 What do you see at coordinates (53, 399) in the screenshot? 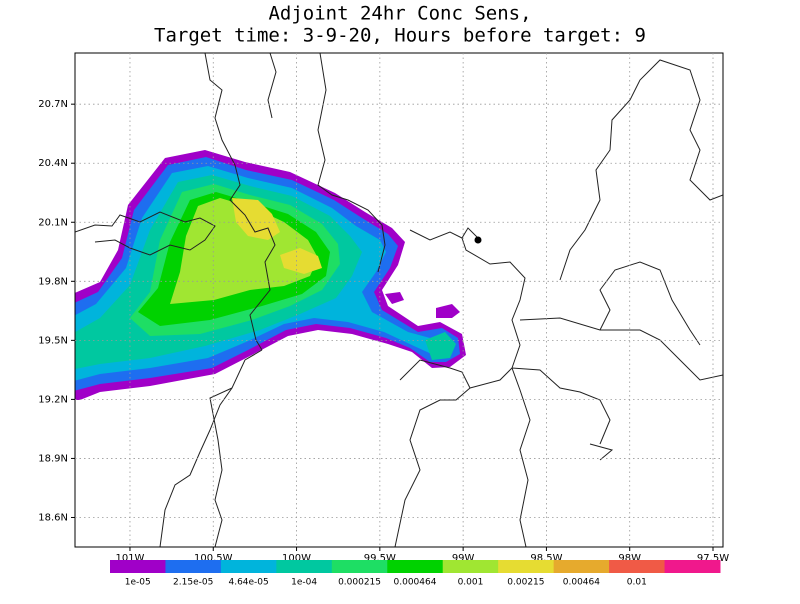
I see `y-tick-label: 19.2N` at bounding box center [53, 399].